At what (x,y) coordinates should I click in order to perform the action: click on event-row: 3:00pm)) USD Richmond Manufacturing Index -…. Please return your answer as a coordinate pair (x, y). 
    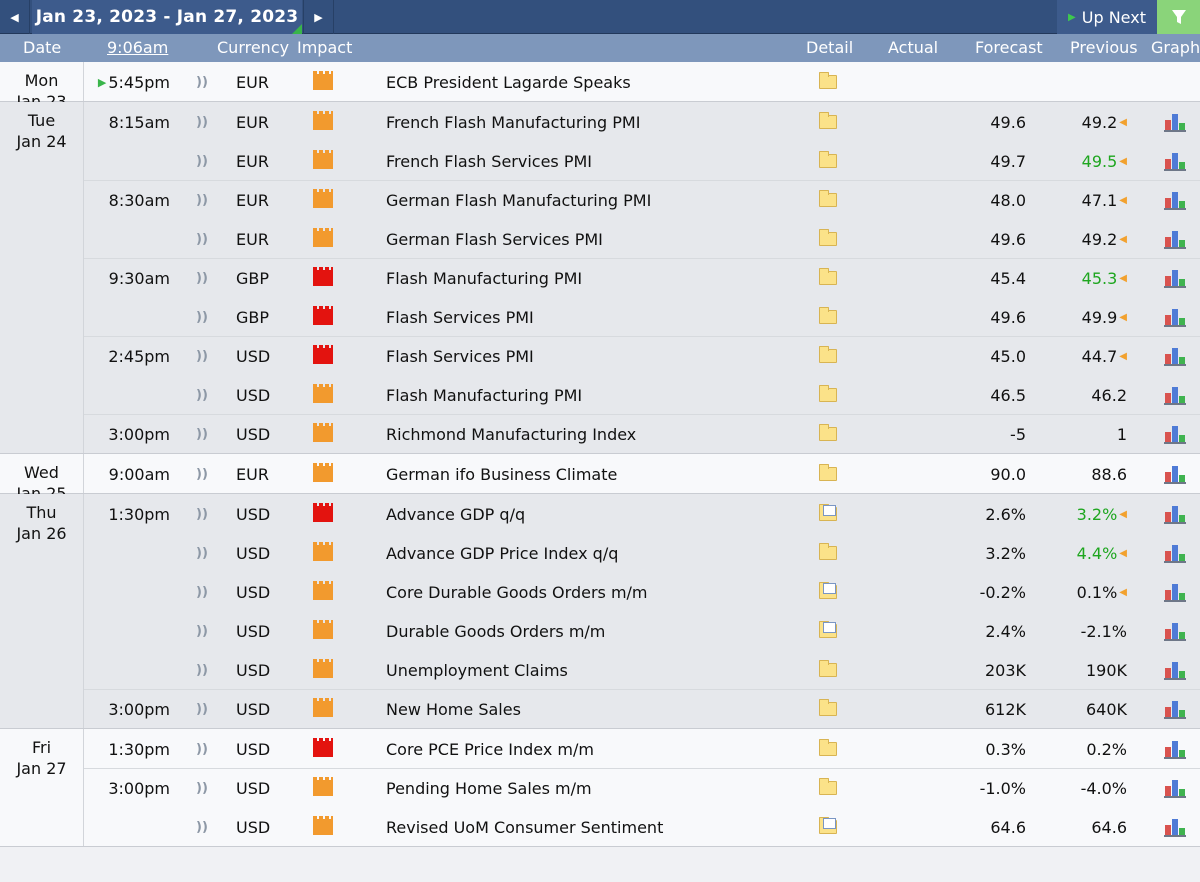
    Looking at the image, I should click on (642, 433).